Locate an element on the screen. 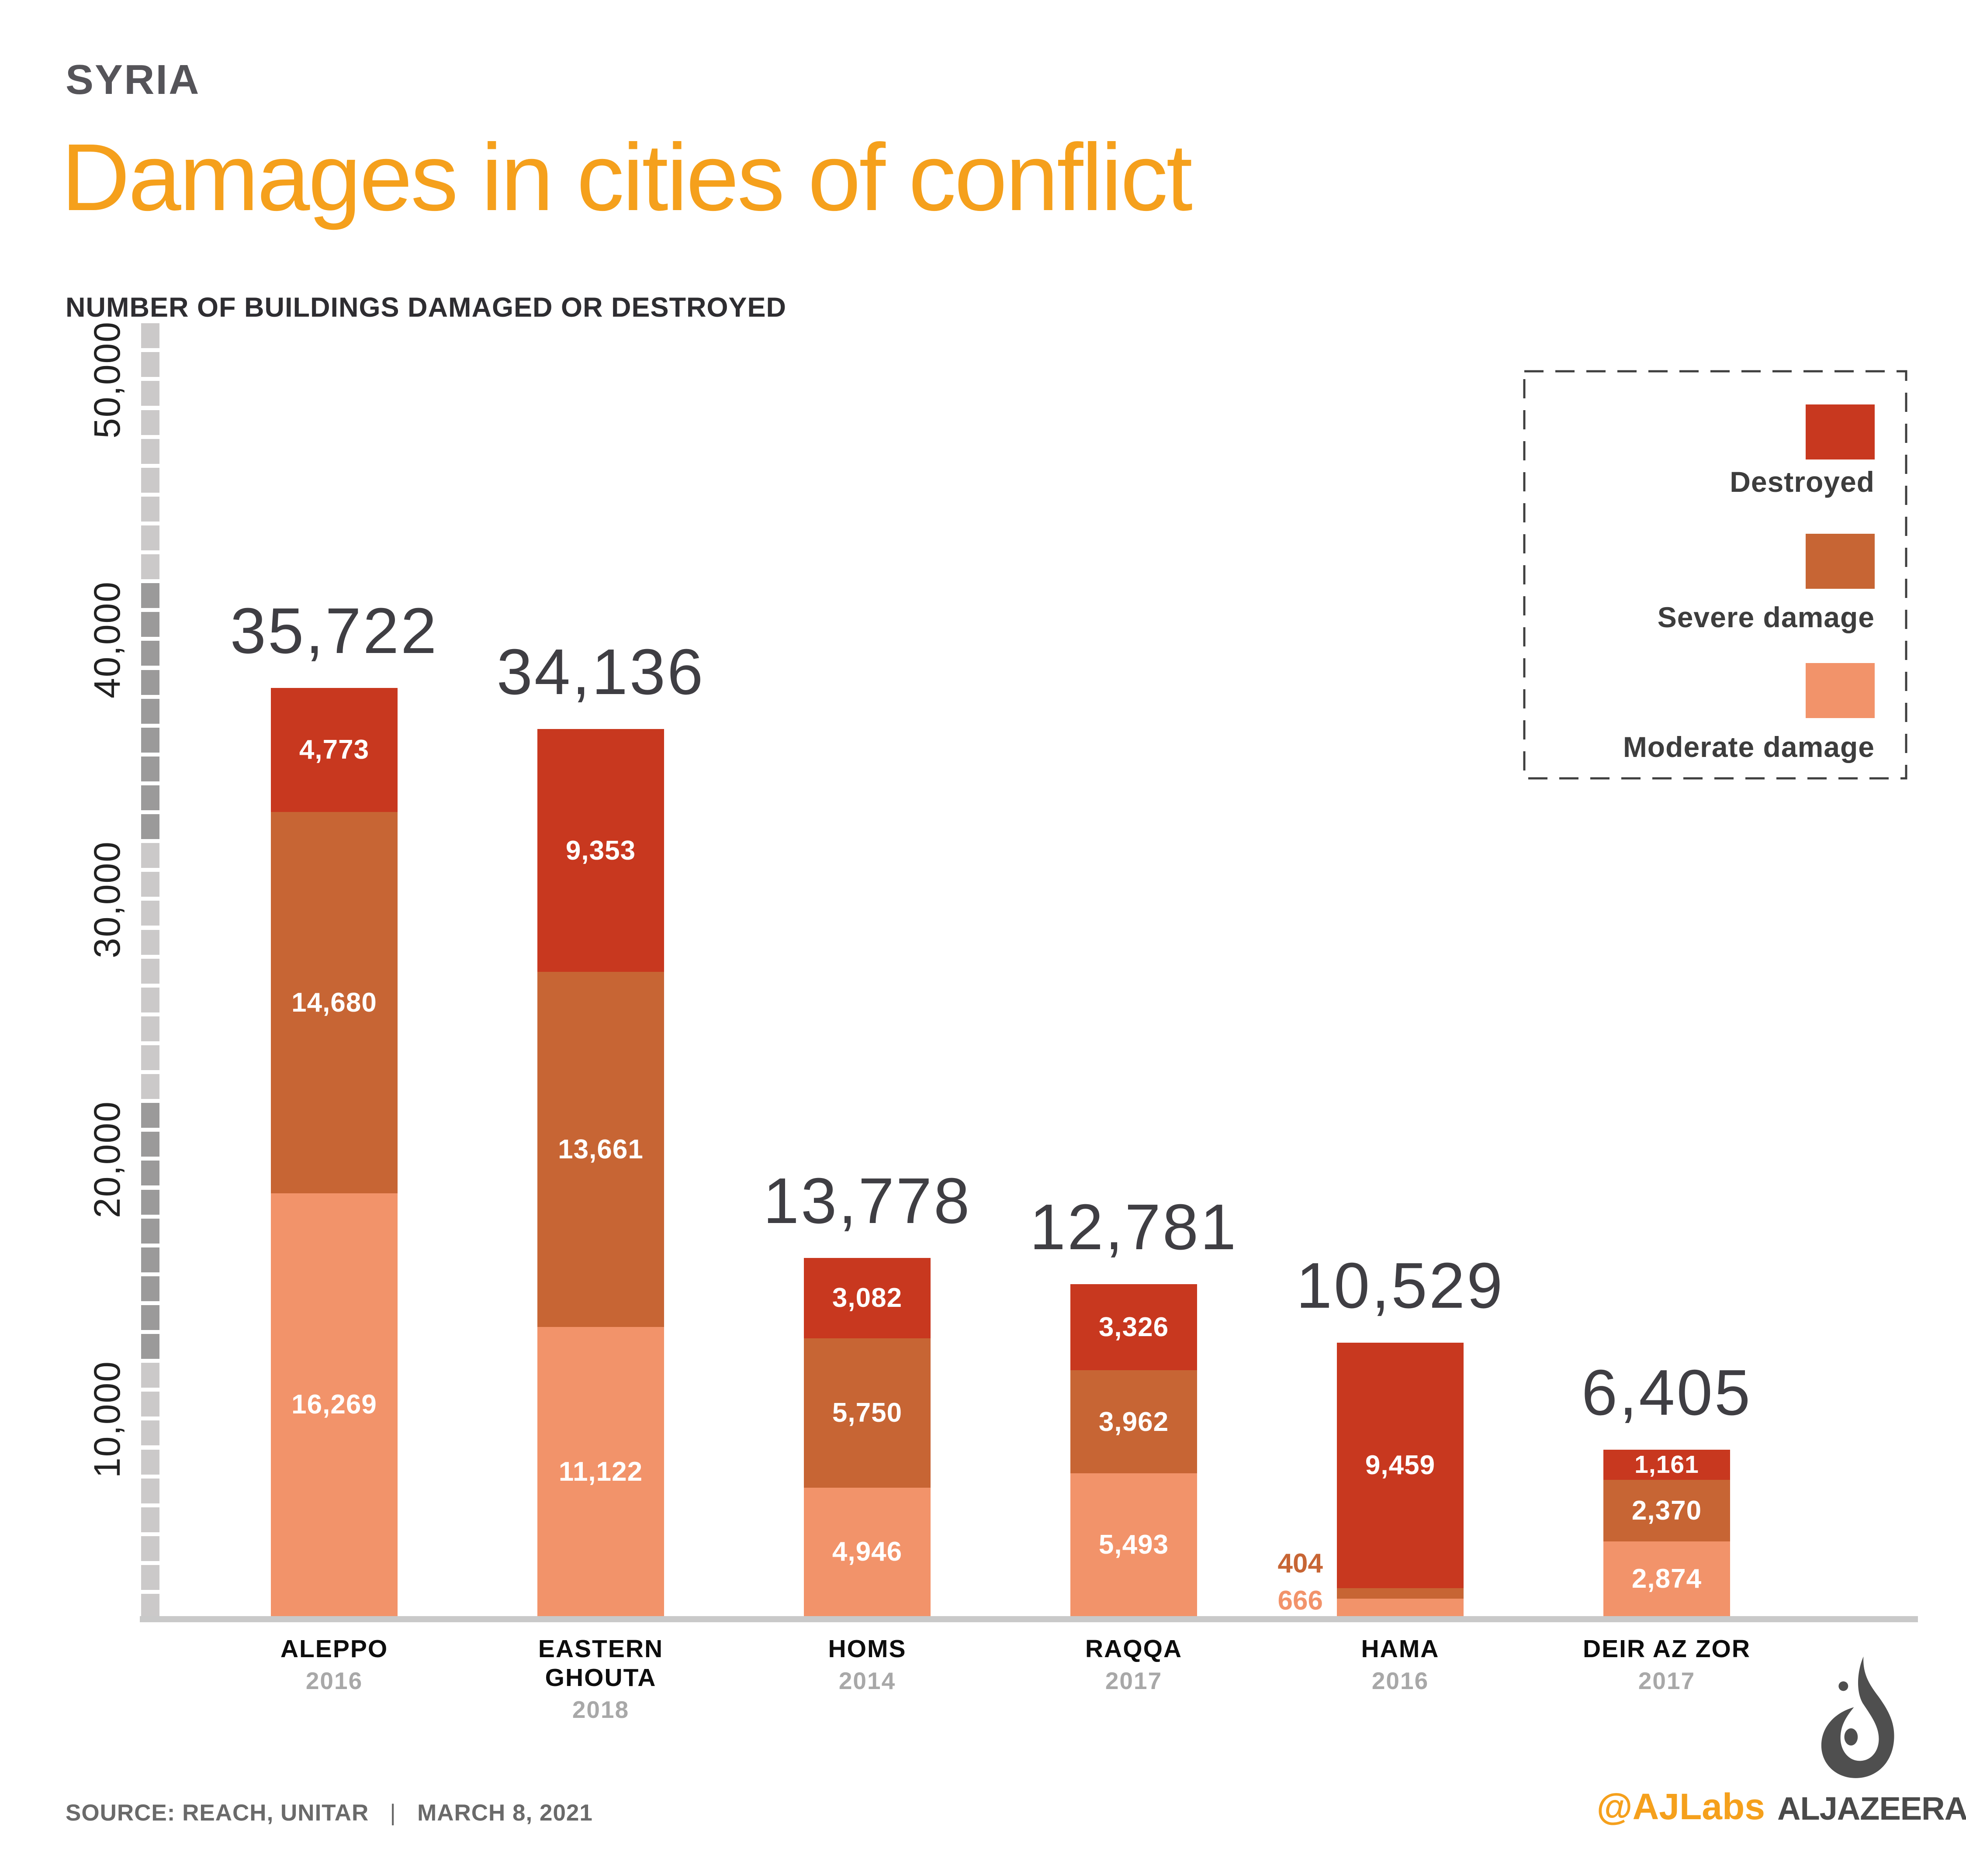 This screenshot has width=1966, height=1876. segment-value-label: 11,122 is located at coordinates (600, 1471).